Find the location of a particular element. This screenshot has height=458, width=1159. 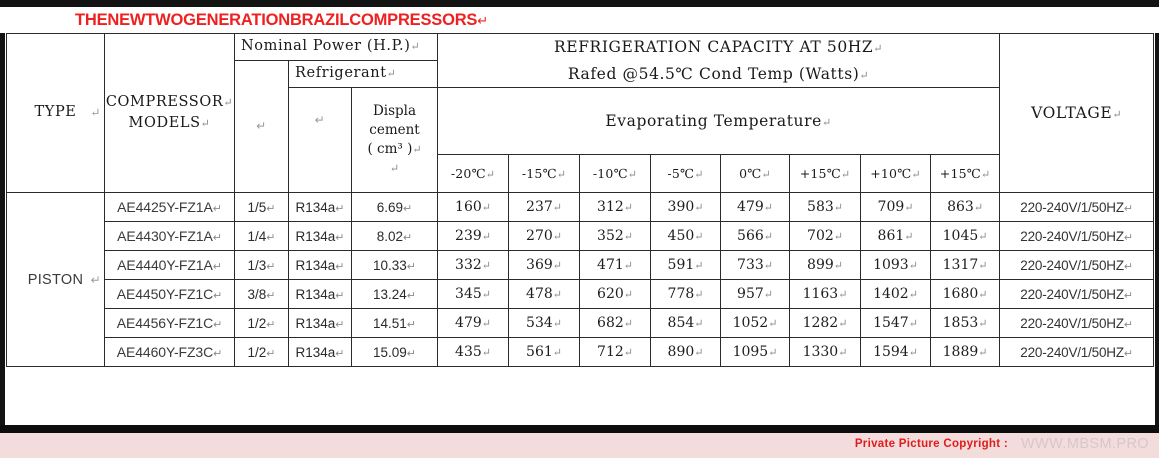

cell-capacity: 534↵ is located at coordinates (544, 323).